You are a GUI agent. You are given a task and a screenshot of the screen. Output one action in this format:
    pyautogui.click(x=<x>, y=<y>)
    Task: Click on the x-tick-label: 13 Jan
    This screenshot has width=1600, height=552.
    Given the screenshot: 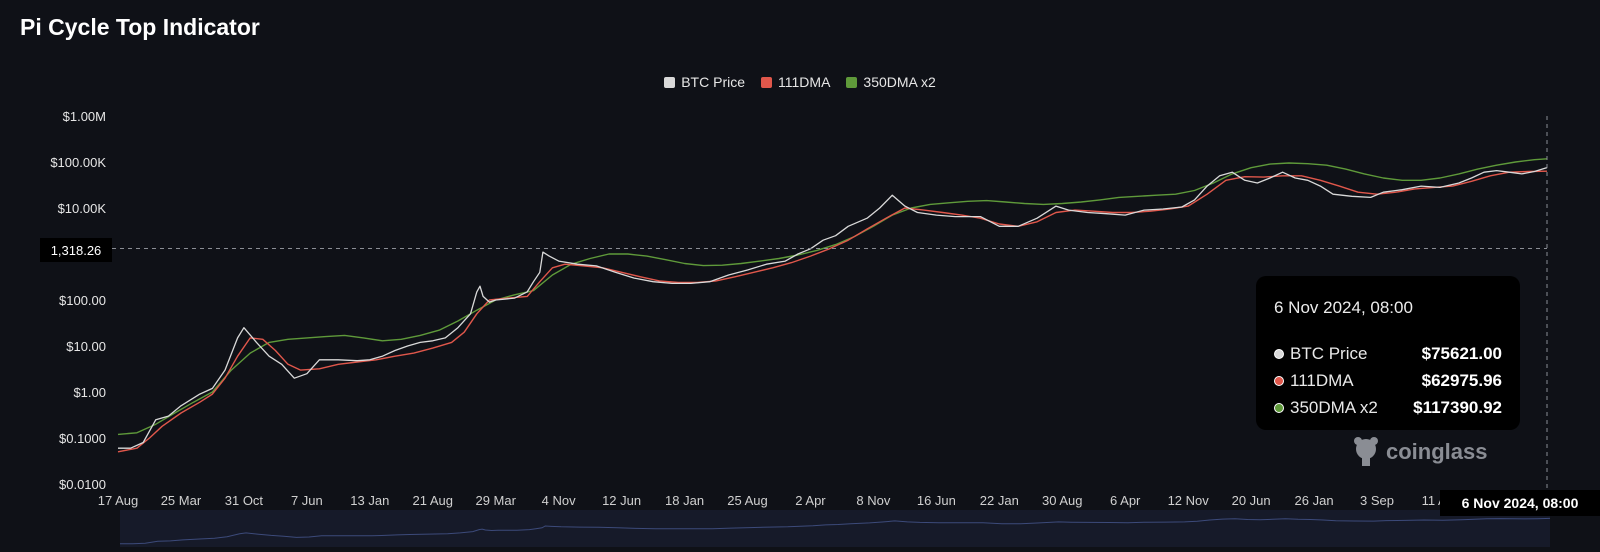 What is the action you would take?
    pyautogui.click(x=369, y=500)
    